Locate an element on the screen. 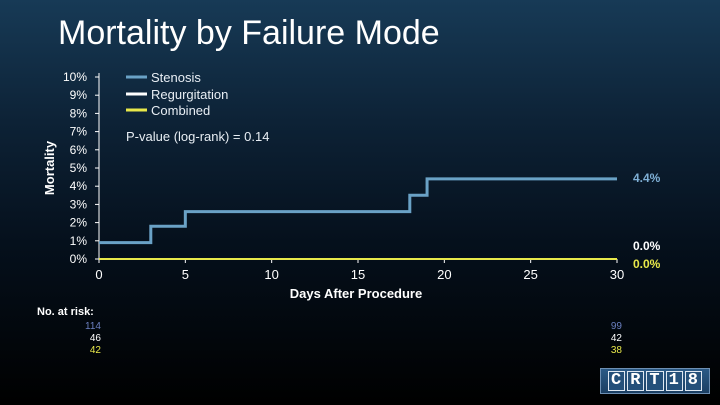  legend-label-combined: Combined is located at coordinates (180, 110).